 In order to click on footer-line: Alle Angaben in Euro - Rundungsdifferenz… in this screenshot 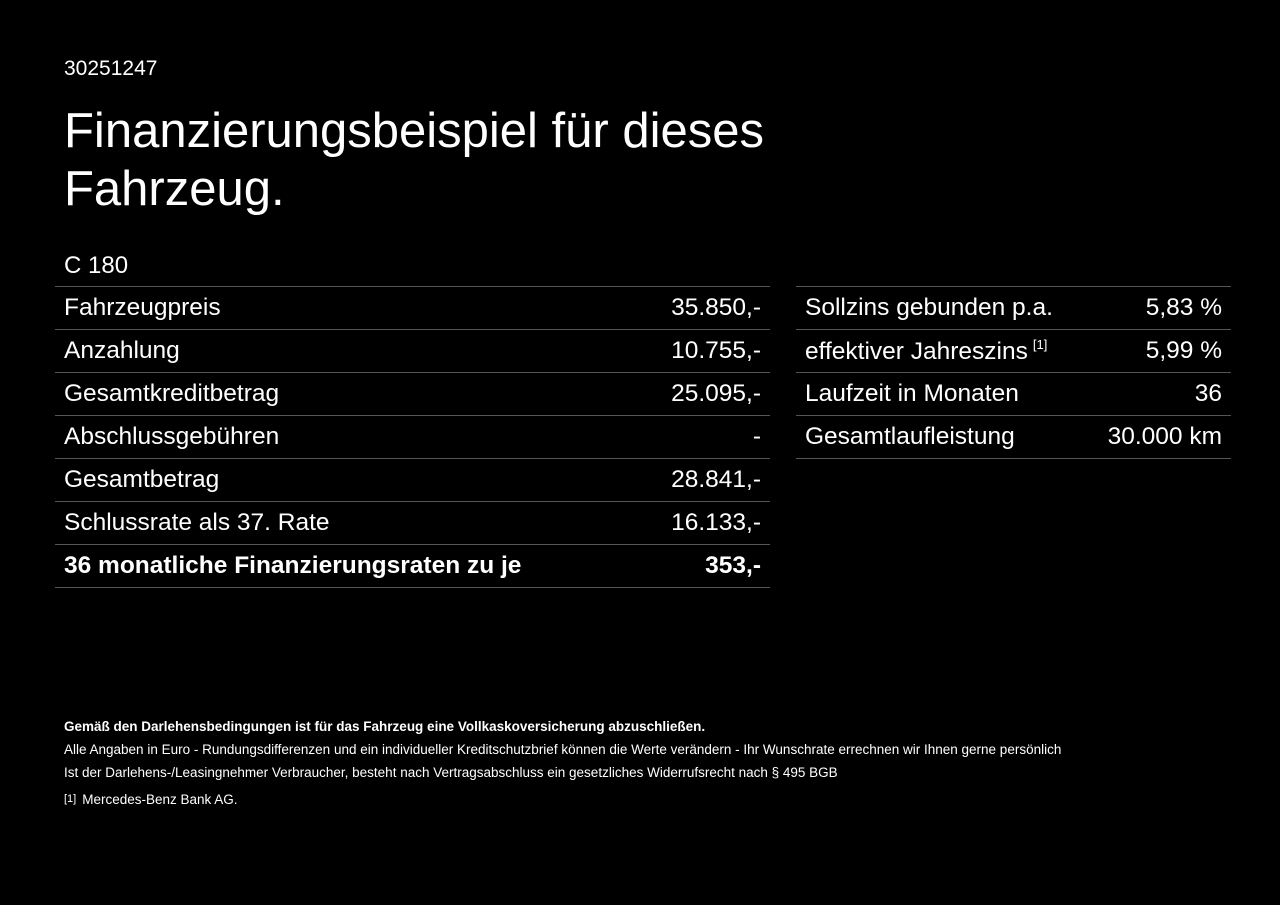, I will do `click(563, 749)`.